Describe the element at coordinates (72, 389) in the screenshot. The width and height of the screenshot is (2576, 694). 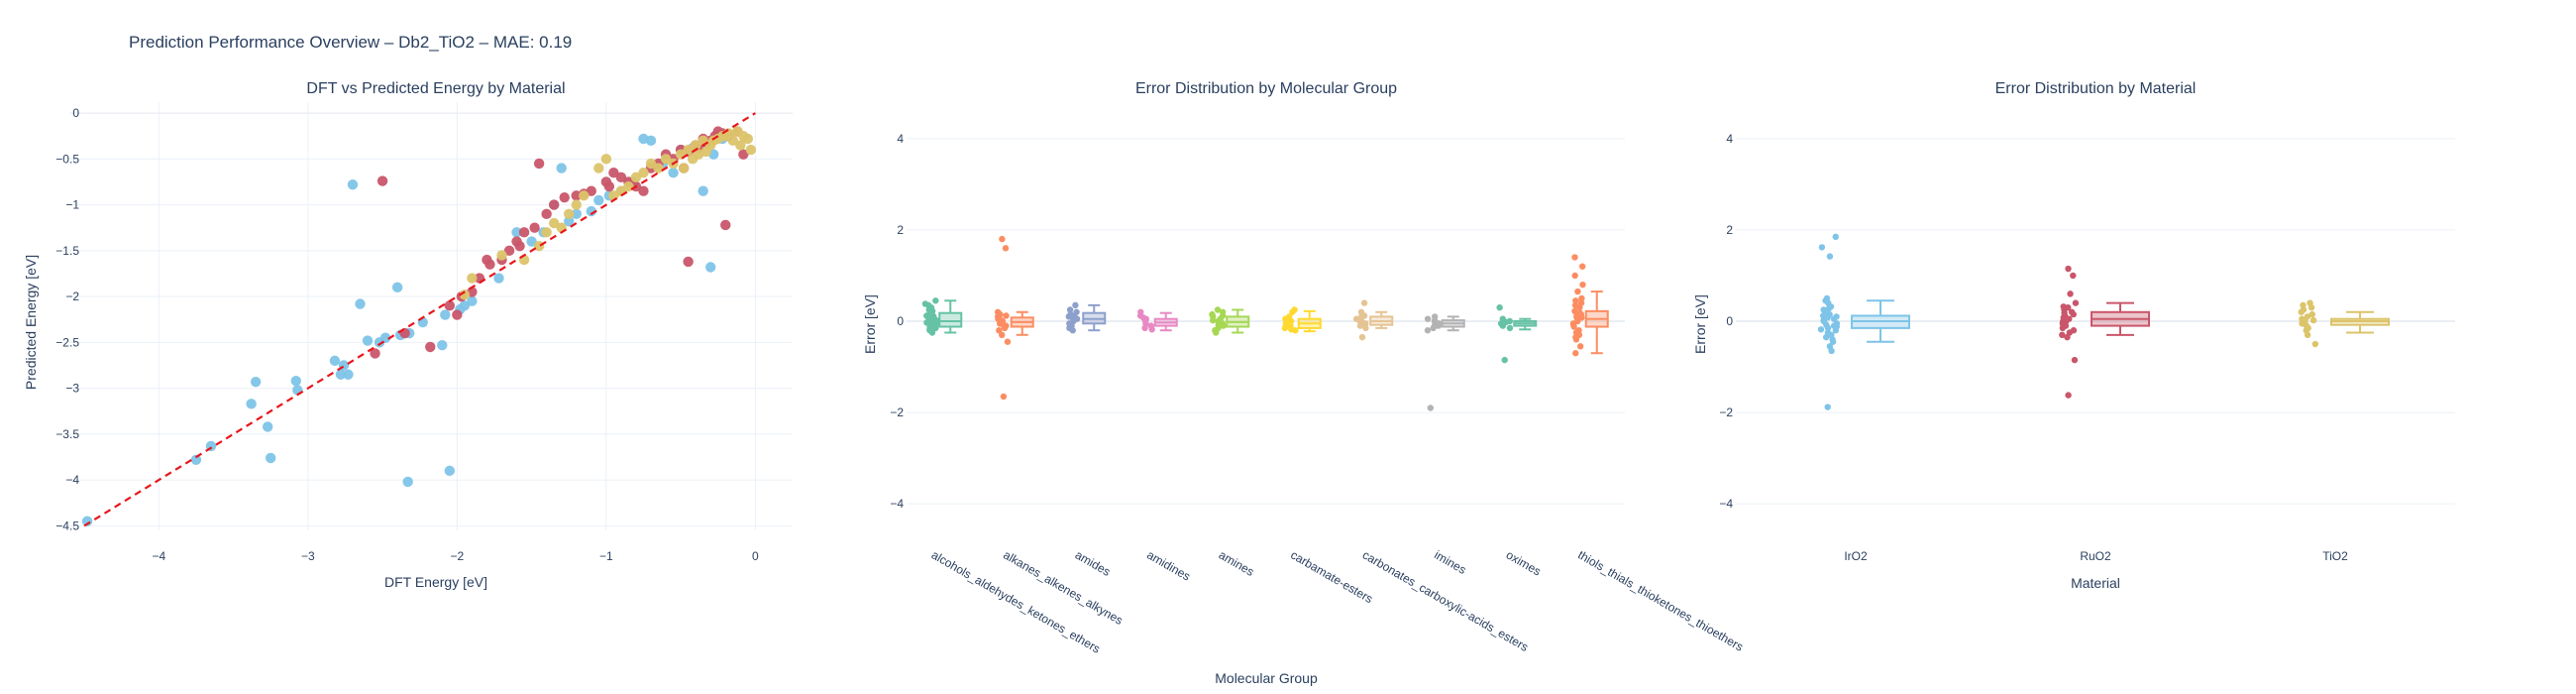
I see `scatter-y-tick-label: −3` at that location.